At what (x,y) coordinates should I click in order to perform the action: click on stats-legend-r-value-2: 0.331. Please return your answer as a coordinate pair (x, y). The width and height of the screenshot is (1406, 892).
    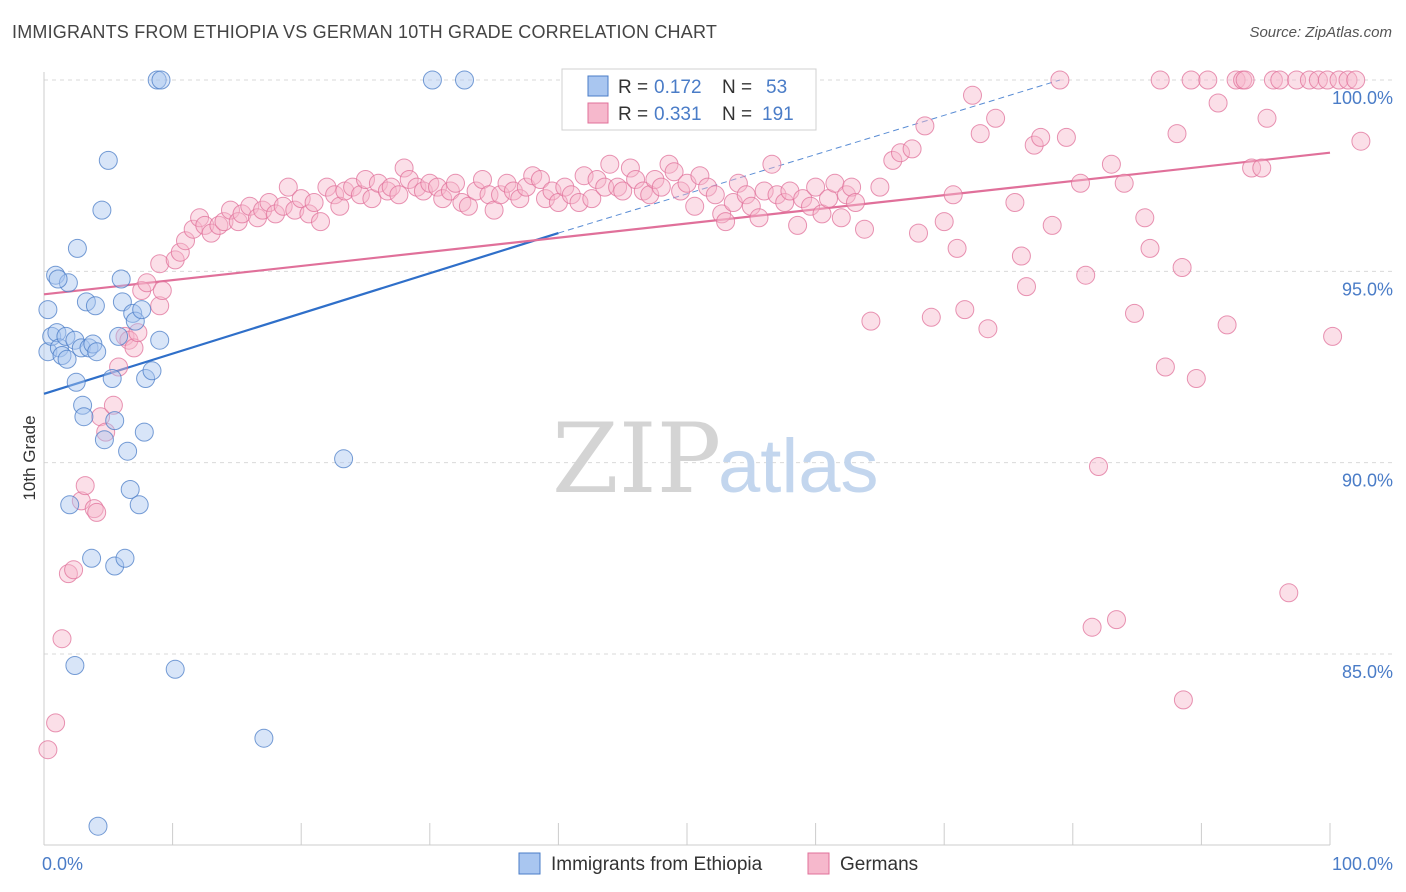
    Looking at the image, I should click on (678, 114).